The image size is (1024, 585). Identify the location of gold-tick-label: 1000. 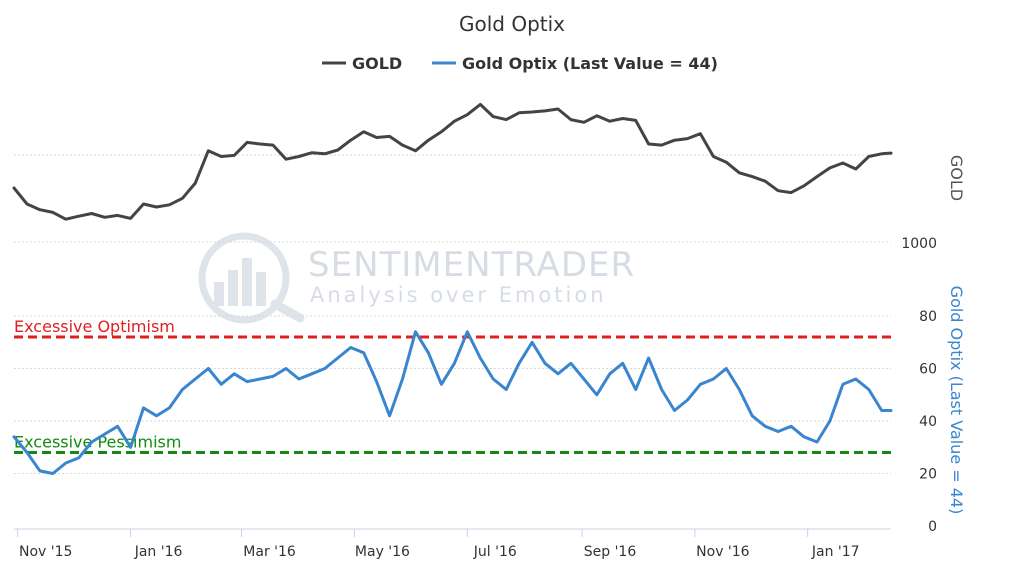
(919, 244).